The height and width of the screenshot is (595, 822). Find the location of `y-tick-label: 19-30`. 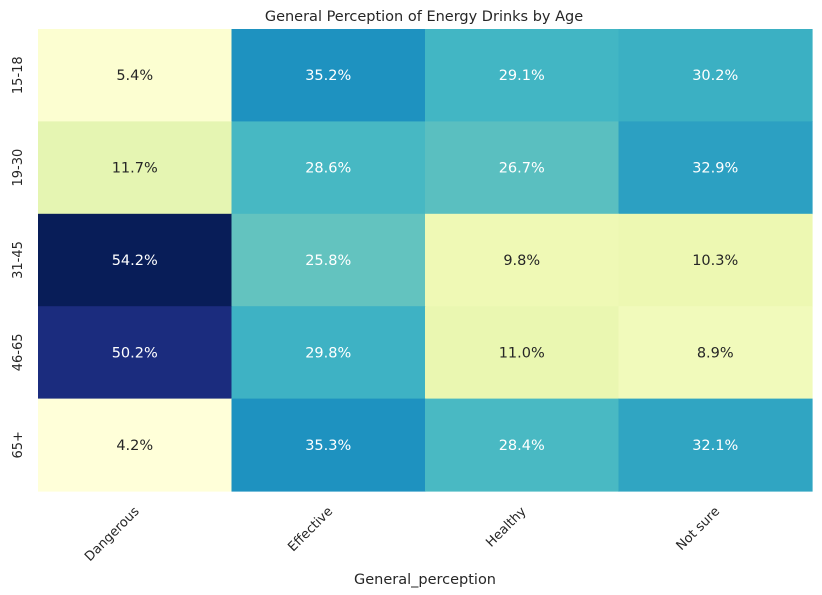

y-tick-label: 19-30 is located at coordinates (18, 168).